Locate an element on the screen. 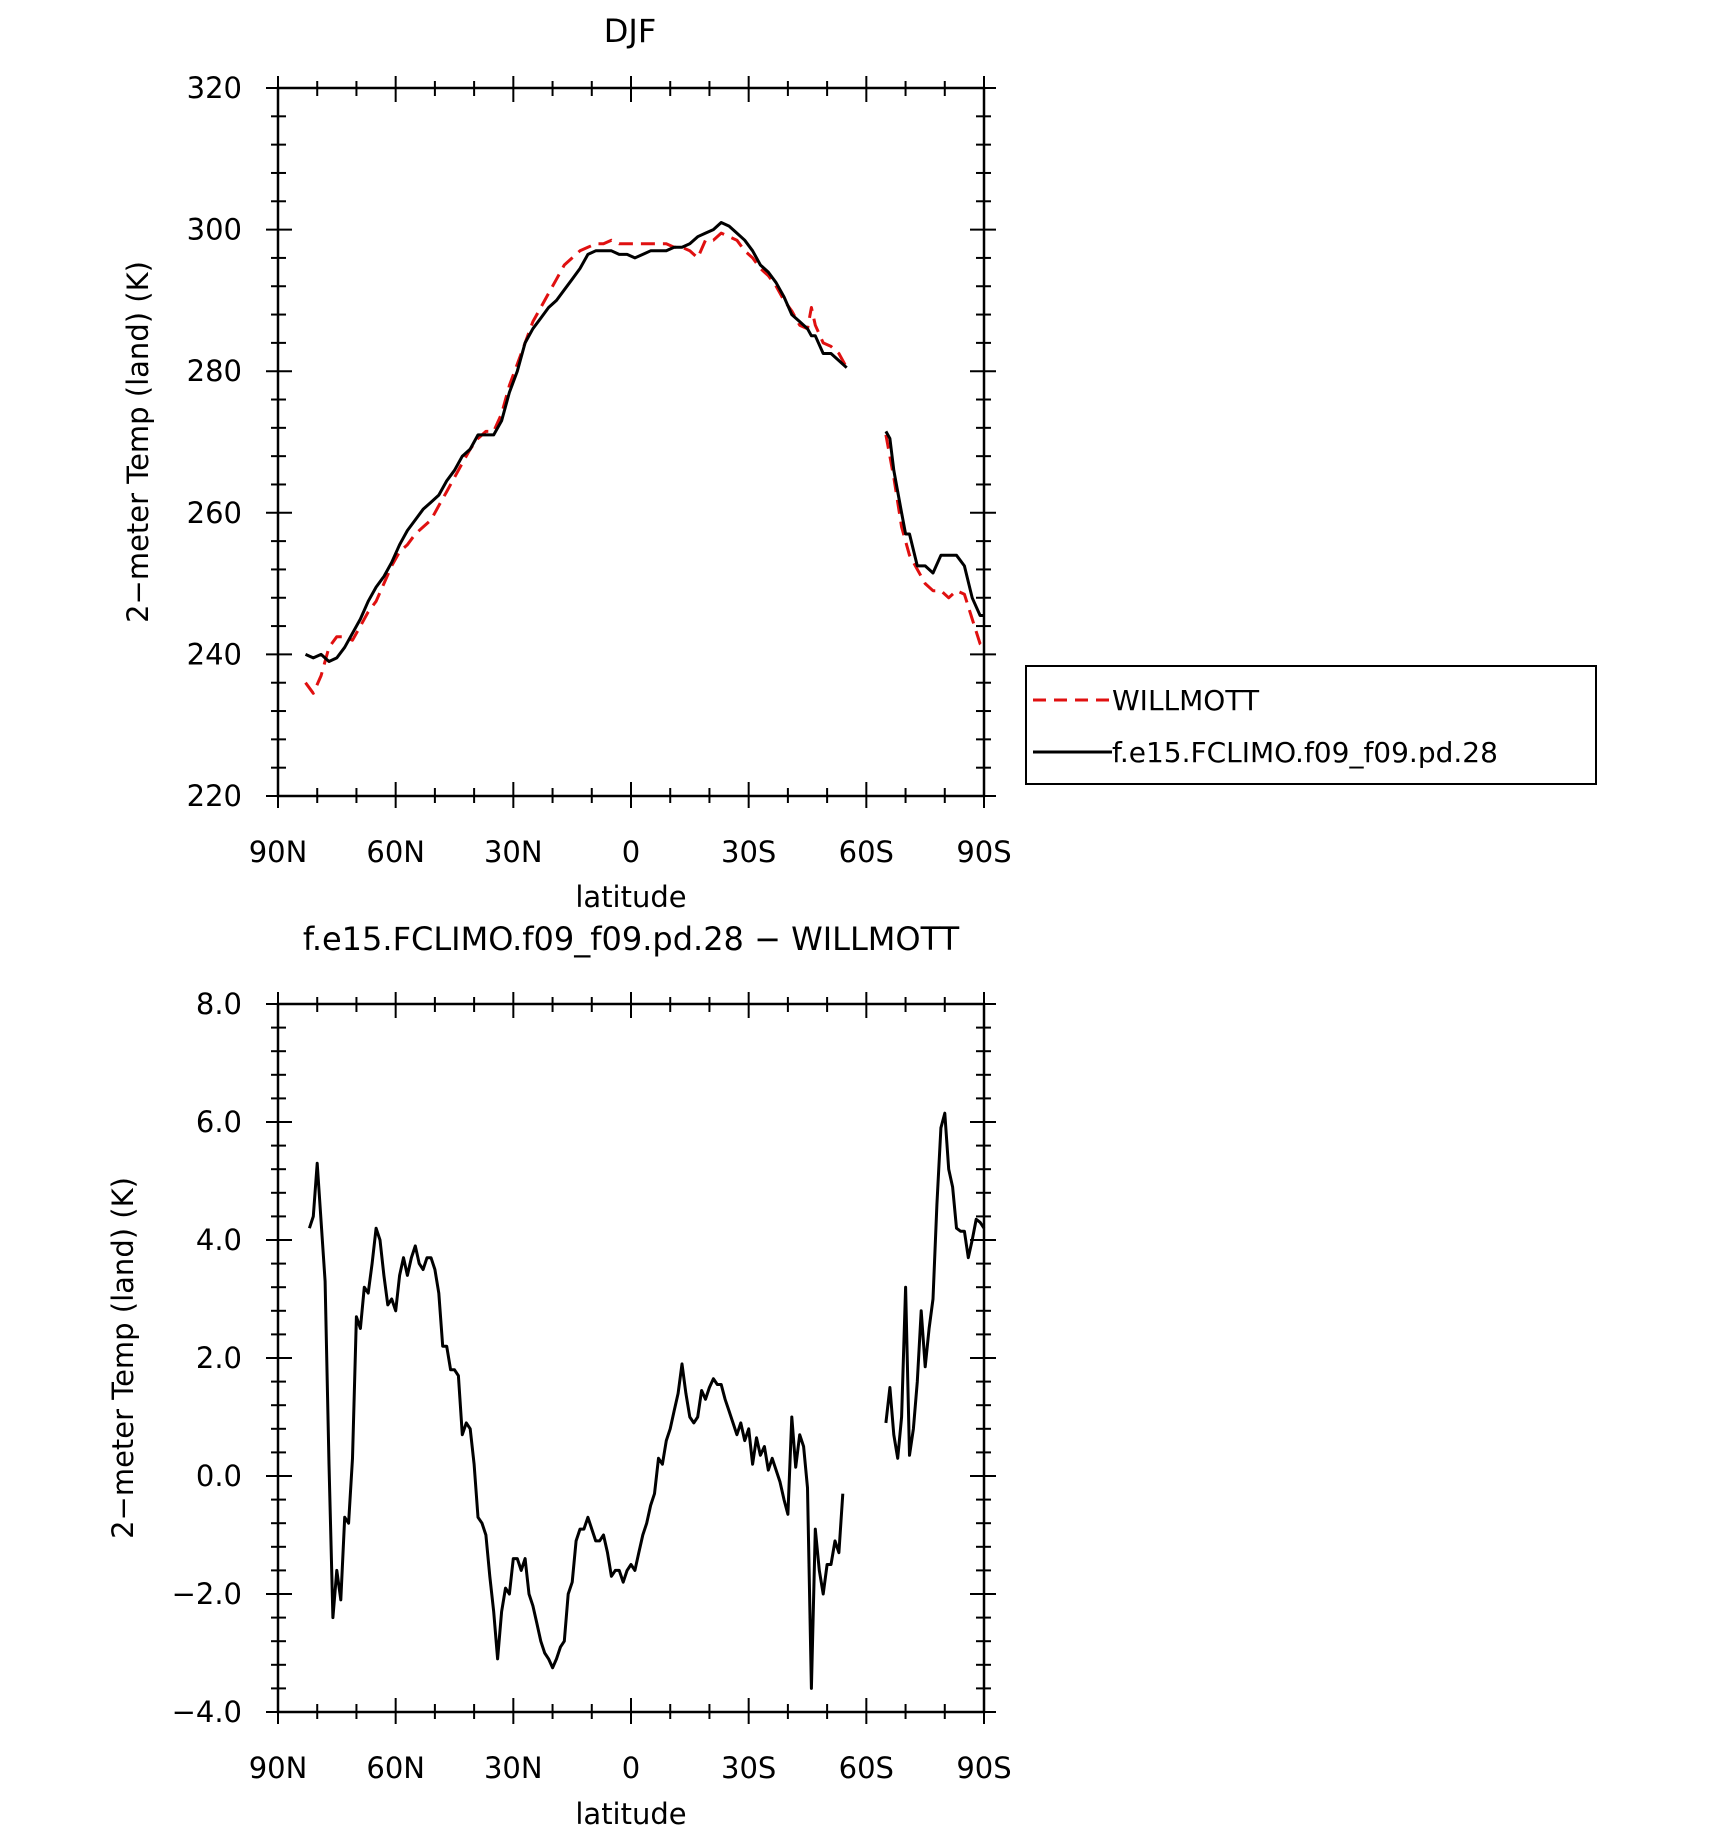  panel-bottom-y-axis-label: 2−meter Temp (land) (K) is located at coordinates (123, 1358).